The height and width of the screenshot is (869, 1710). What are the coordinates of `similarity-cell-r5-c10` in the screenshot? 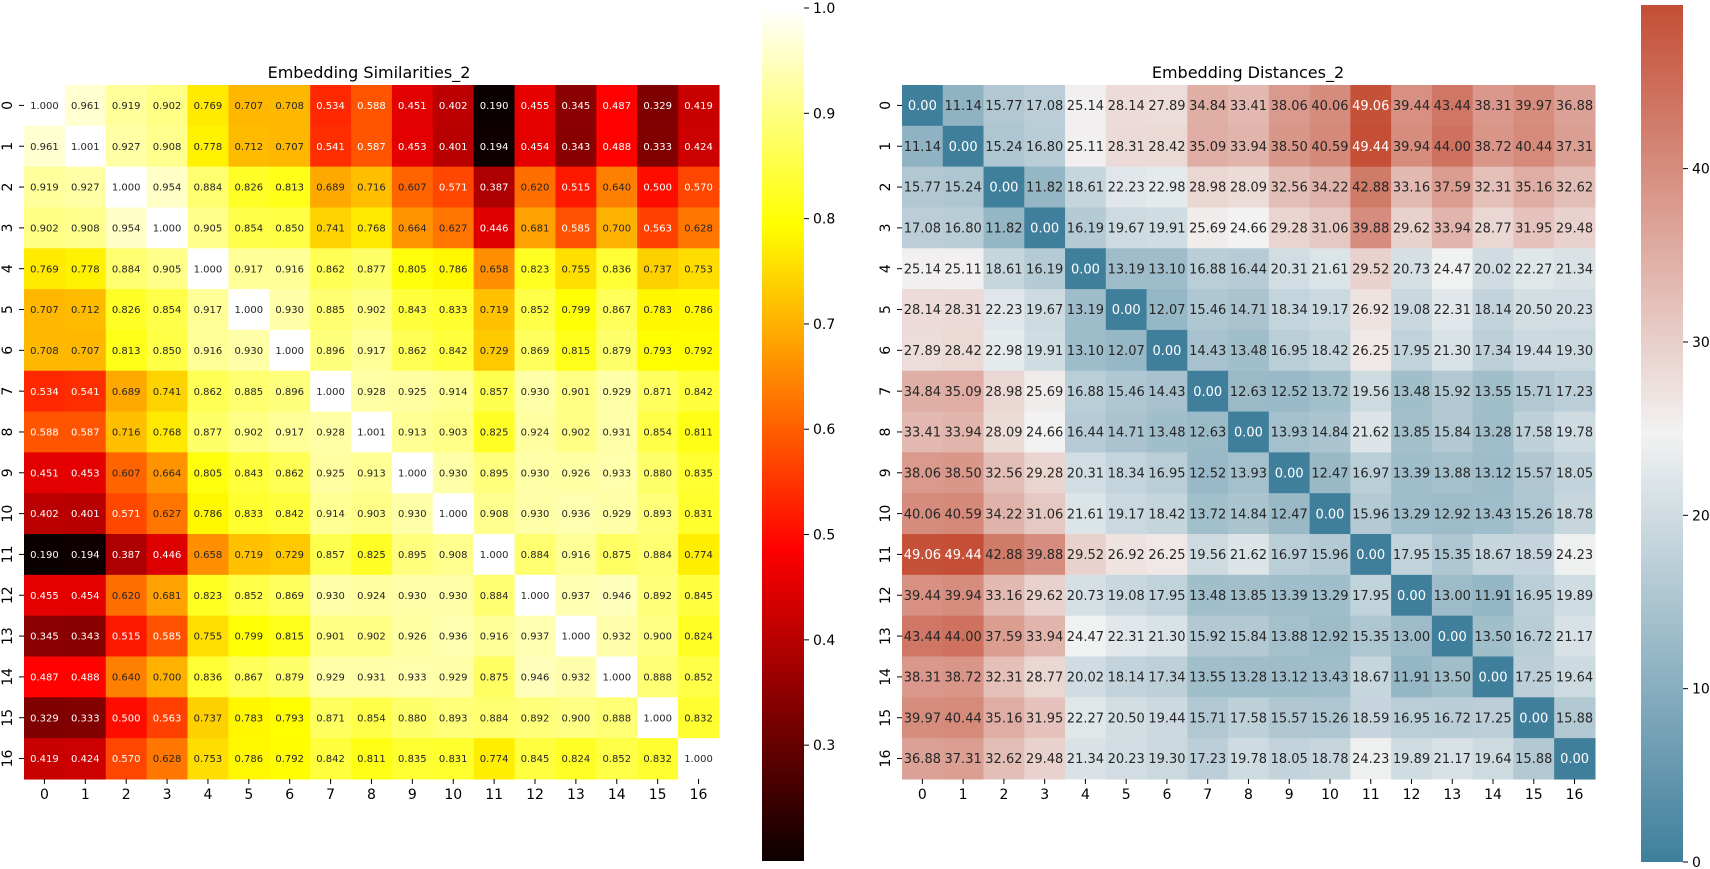 It's located at (453, 310).